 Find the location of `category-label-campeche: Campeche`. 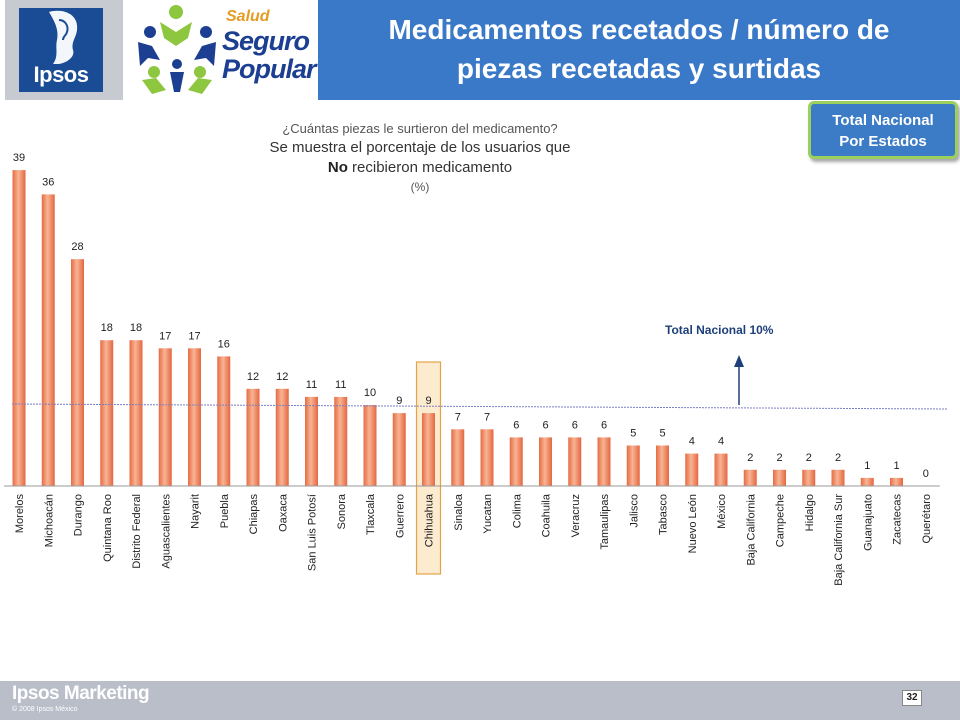

category-label-campeche: Campeche is located at coordinates (781, 520).